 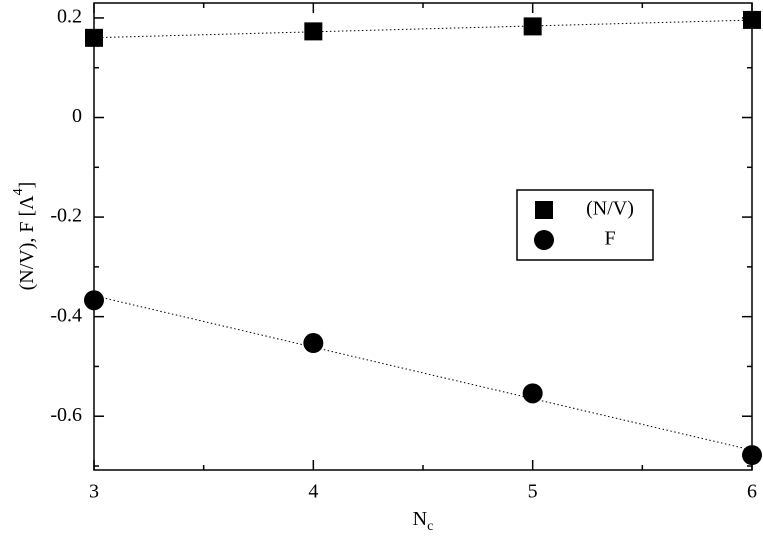 I want to click on legend-label: F, so click(x=609, y=239).